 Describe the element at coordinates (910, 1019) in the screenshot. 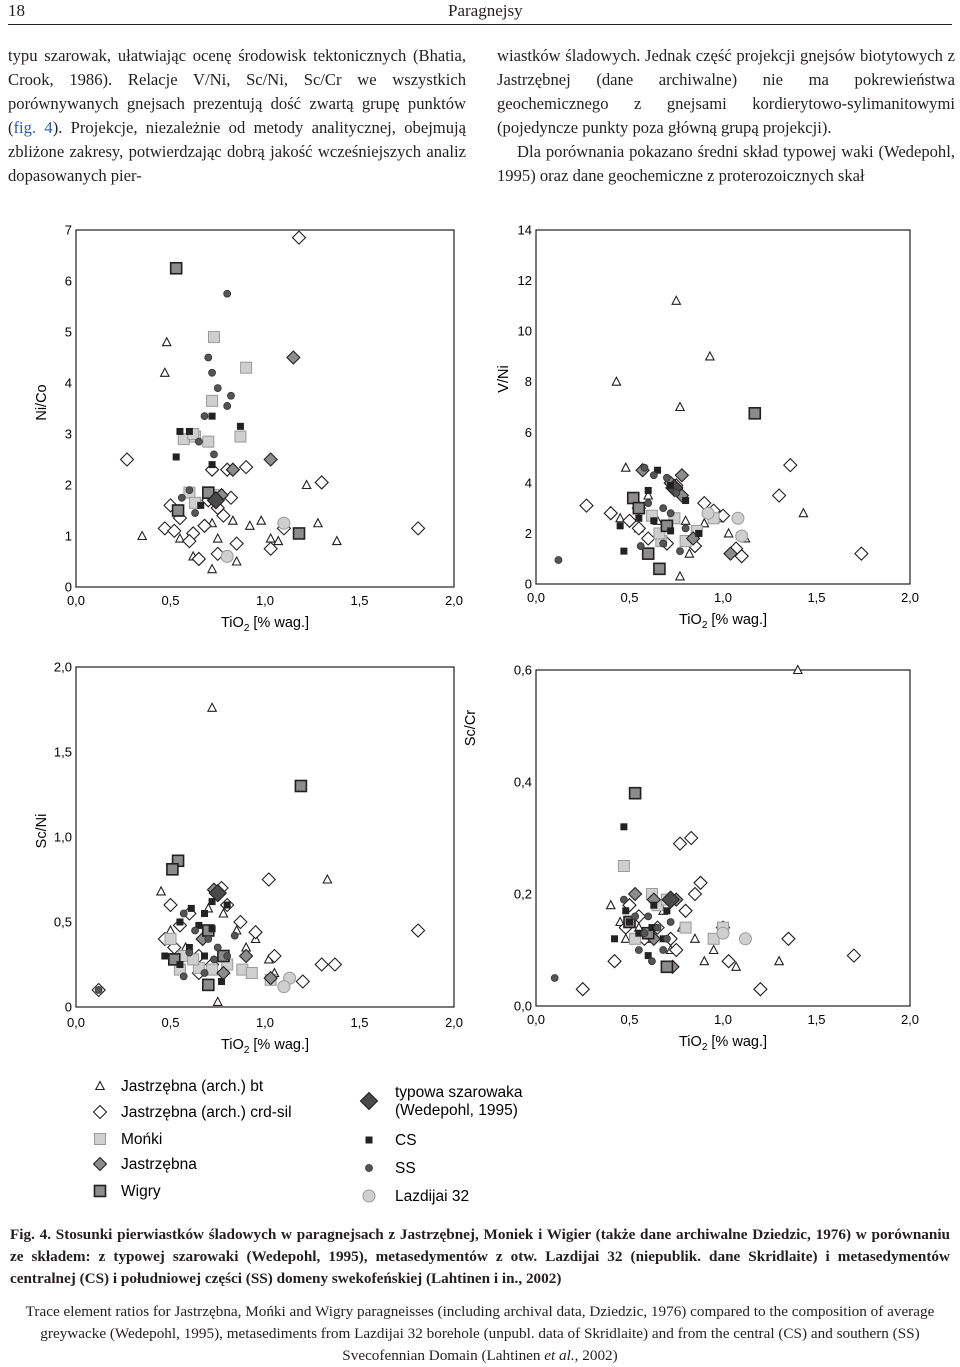

I see `x-tick-label: 2,0` at that location.